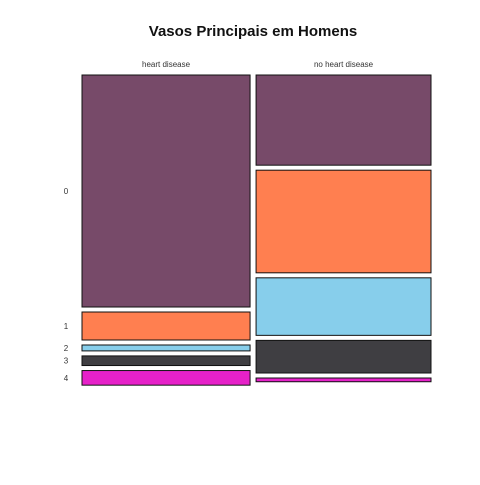 This screenshot has width=480, height=485. I want to click on row-label-2: 2, so click(66, 348).